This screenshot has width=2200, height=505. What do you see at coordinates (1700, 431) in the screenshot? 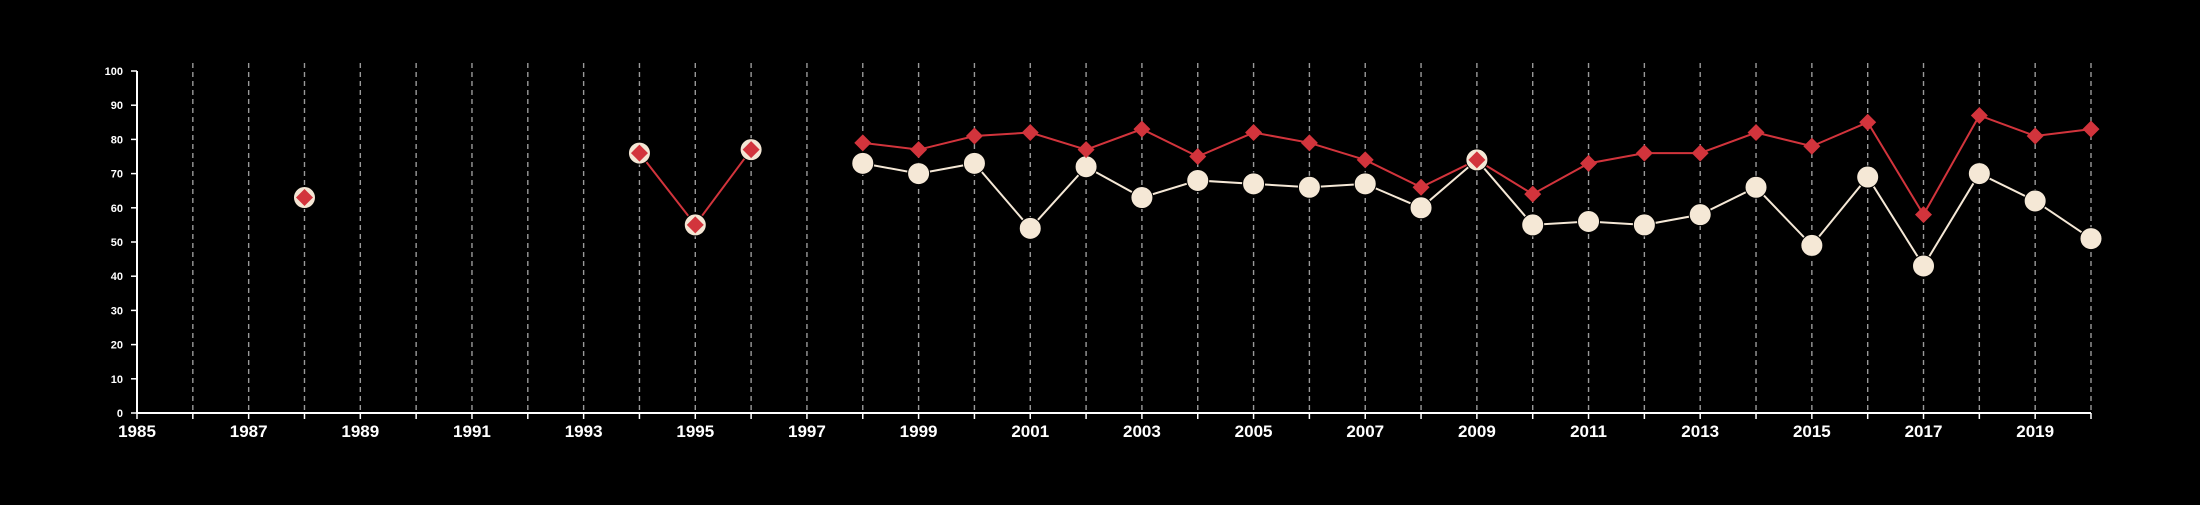
I see `x-tick-label: 2013` at bounding box center [1700, 431].